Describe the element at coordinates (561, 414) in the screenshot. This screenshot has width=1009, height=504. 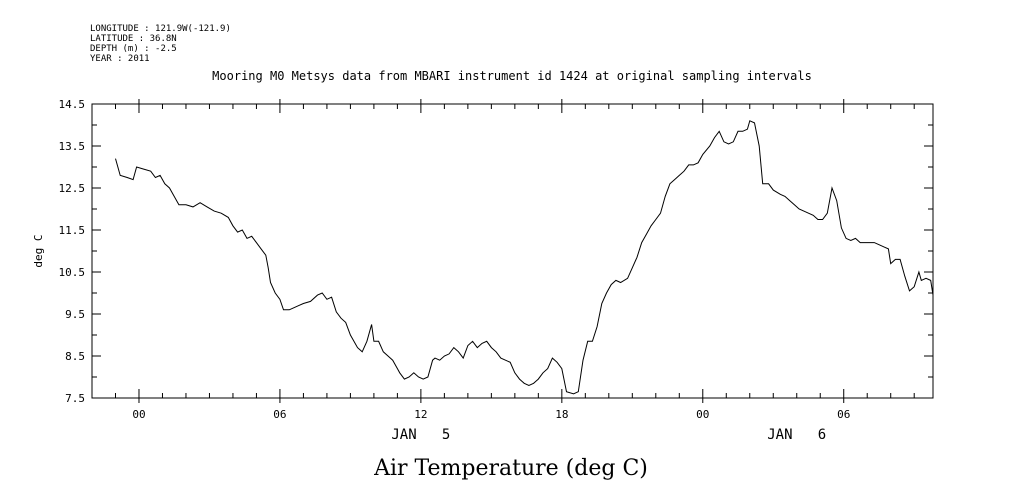
I see `x-tick-label: 18` at that location.